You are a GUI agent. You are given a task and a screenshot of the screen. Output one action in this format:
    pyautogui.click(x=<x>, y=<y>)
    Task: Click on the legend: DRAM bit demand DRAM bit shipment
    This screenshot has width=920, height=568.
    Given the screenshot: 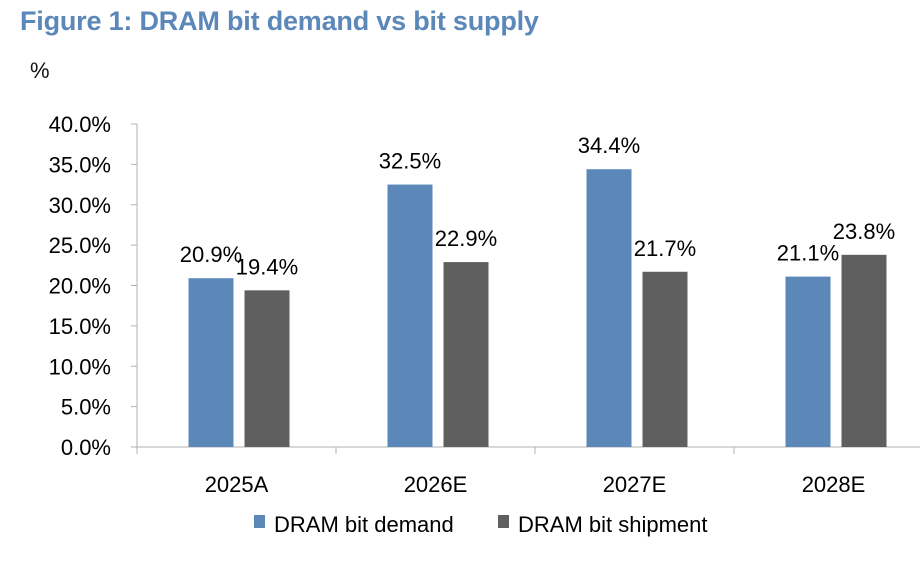 What is the action you would take?
    pyautogui.click(x=481, y=524)
    